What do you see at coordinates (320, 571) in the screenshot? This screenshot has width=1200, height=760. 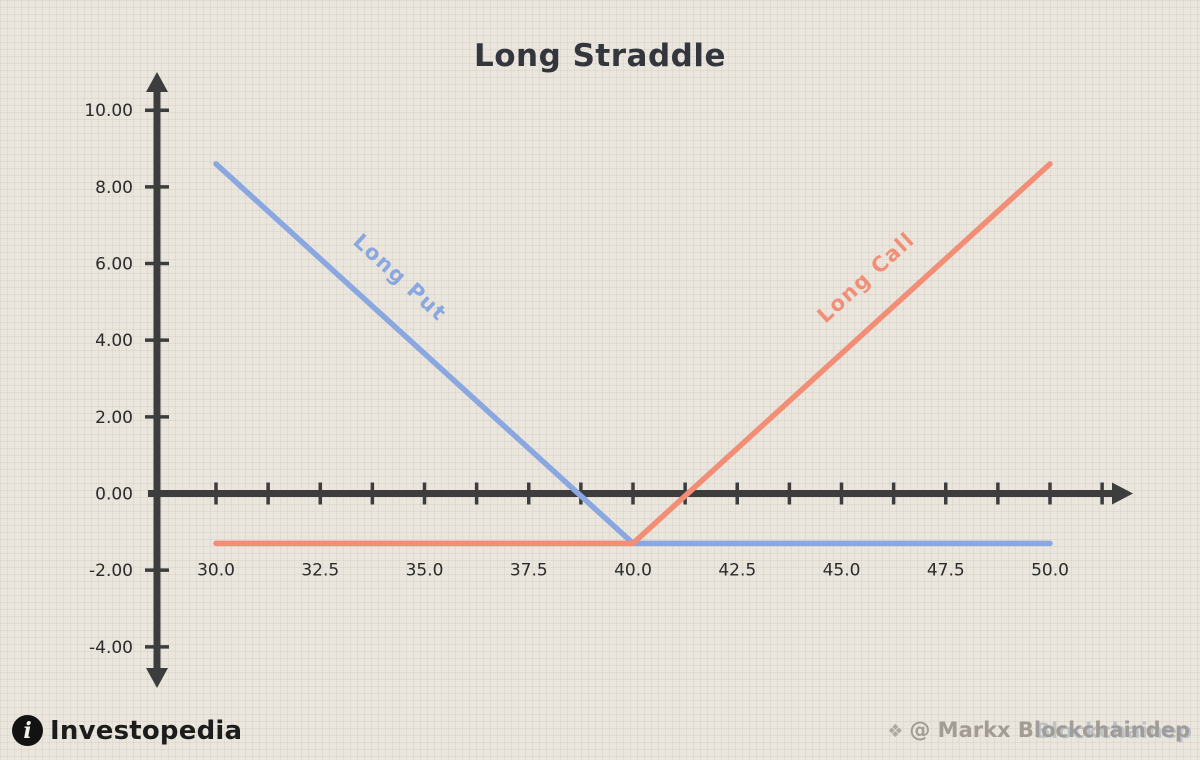 I see `svg-text: 32.5` at bounding box center [320, 571].